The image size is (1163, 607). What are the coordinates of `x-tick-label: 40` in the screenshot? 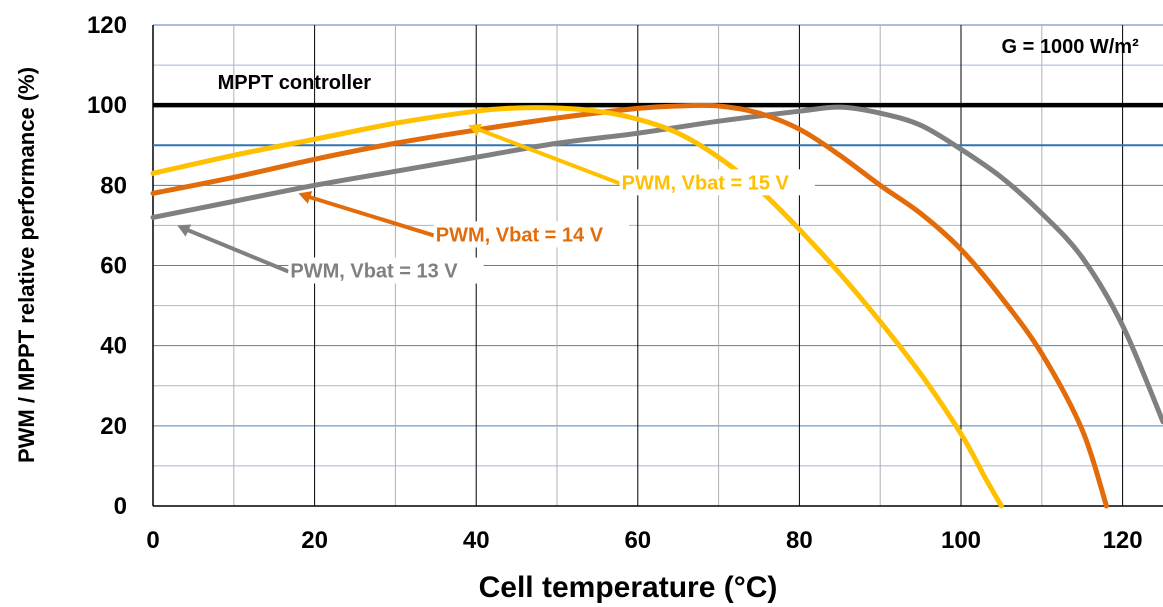 It's located at (476, 540).